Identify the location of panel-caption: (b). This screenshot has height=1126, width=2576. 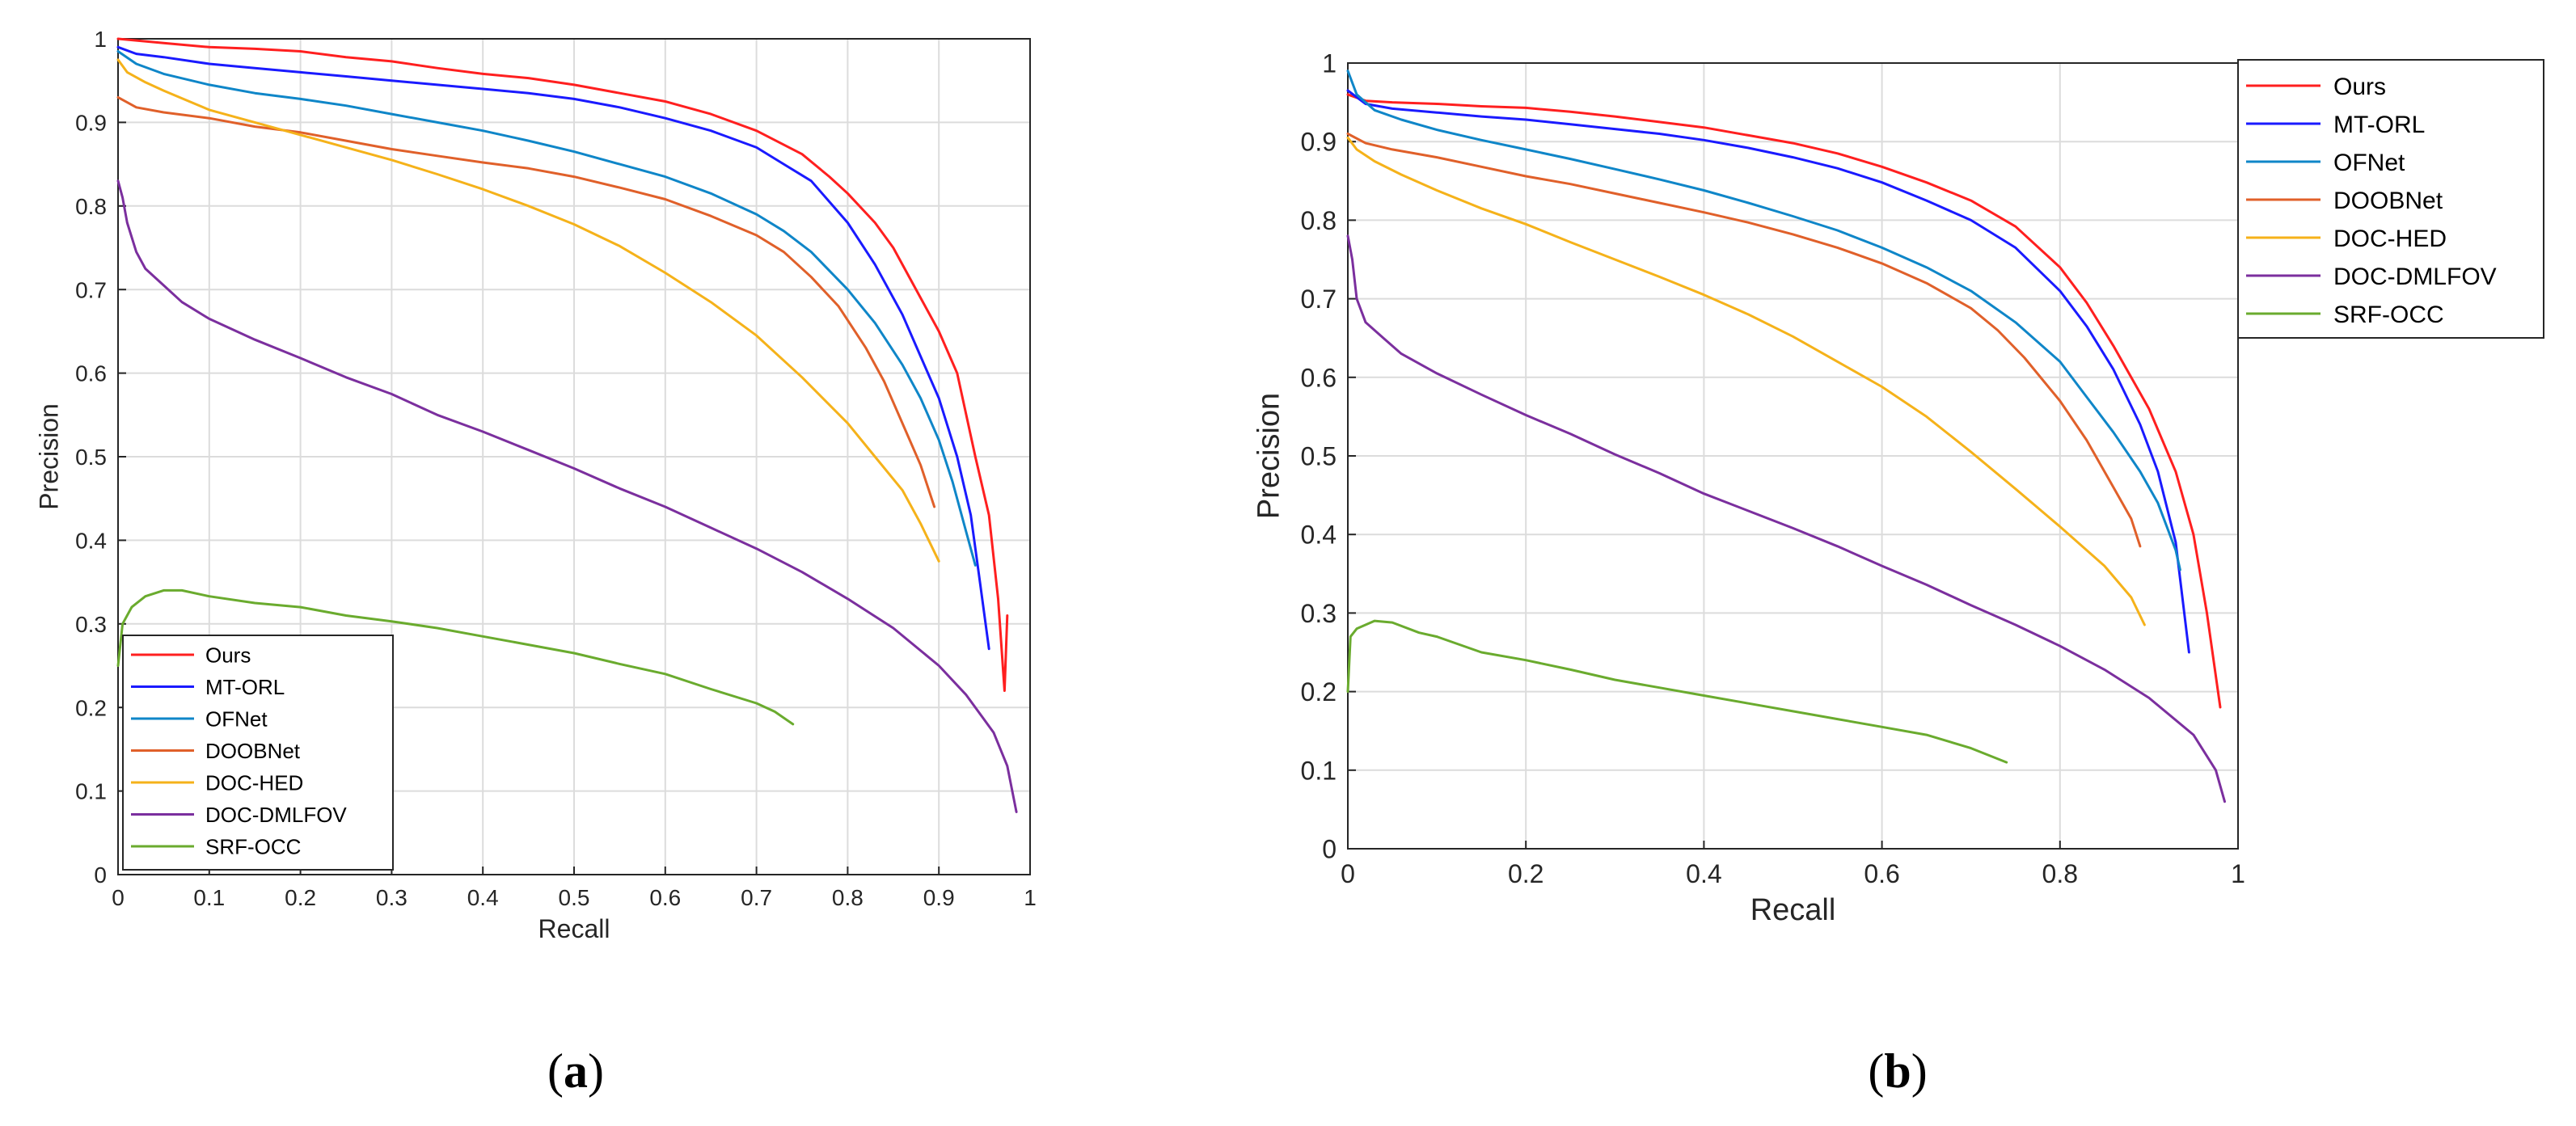
(1898, 1071).